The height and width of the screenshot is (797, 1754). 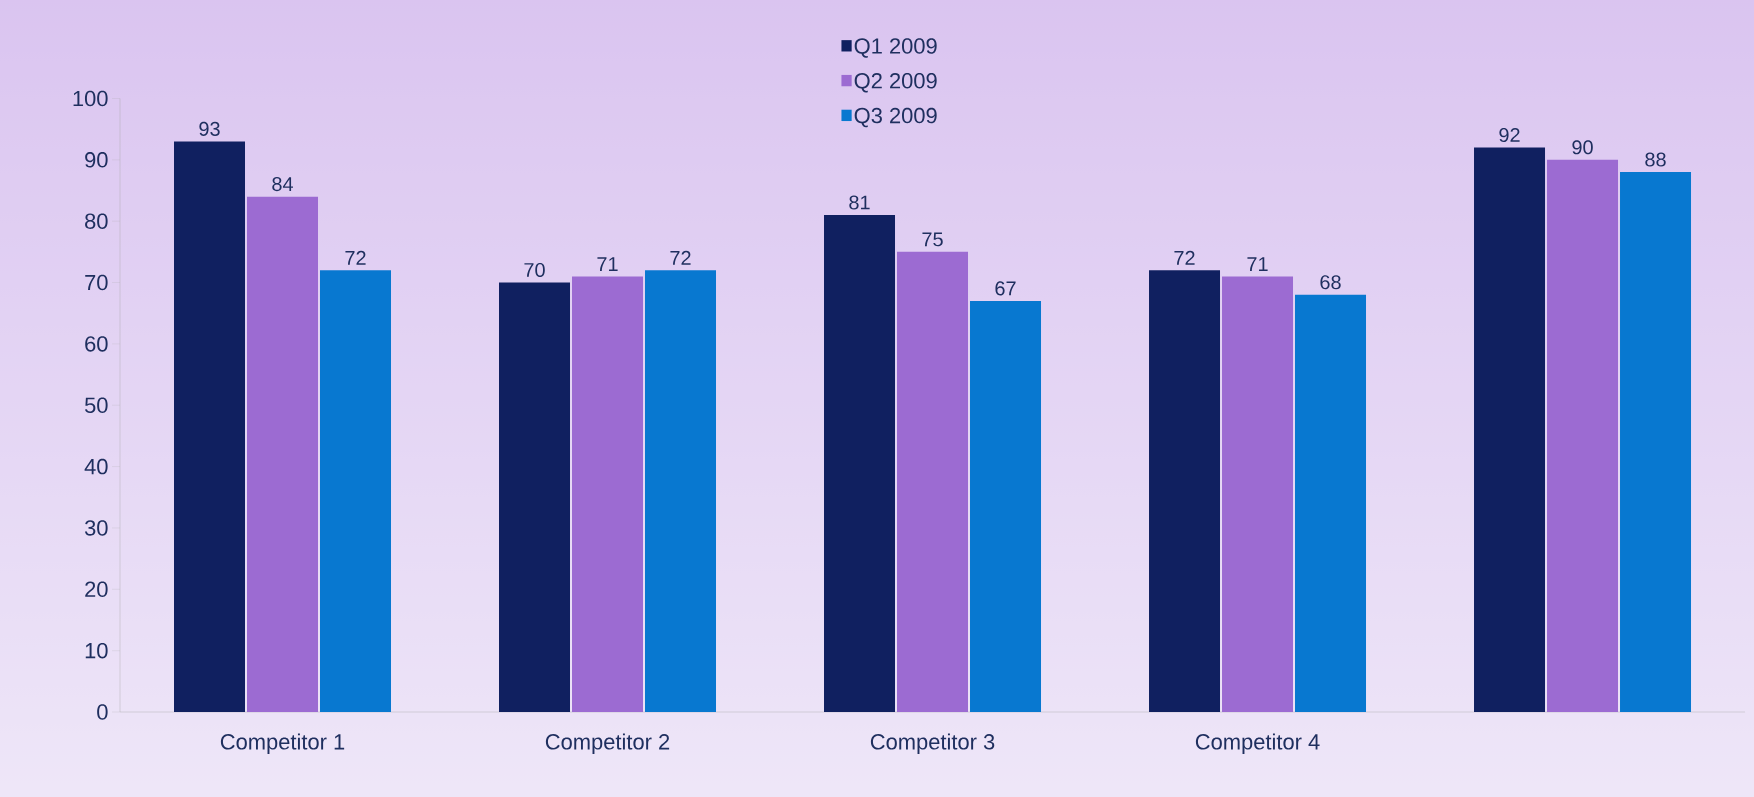 What do you see at coordinates (96, 466) in the screenshot?
I see `y-tick-label: 40` at bounding box center [96, 466].